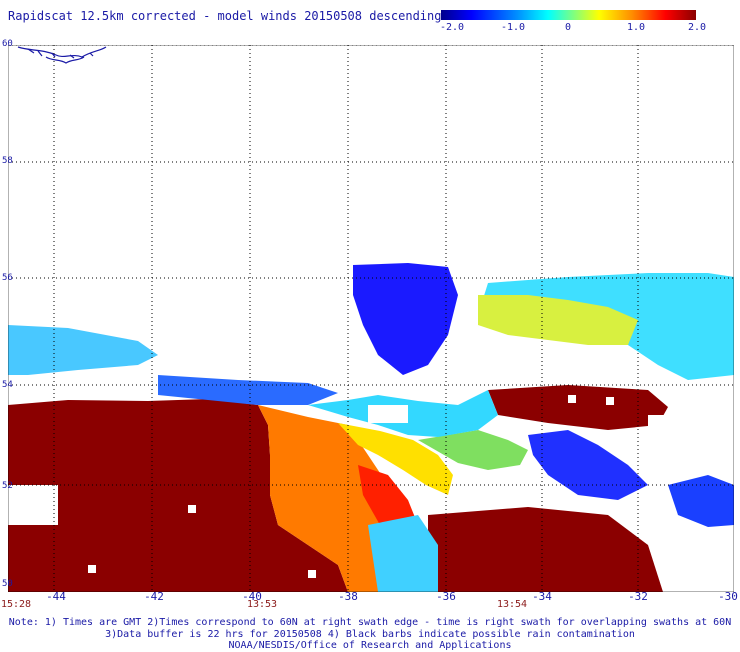 The width and height of the screenshot is (740, 652). What do you see at coordinates (7, 44) in the screenshot?
I see `lat-label-60: 60` at bounding box center [7, 44].